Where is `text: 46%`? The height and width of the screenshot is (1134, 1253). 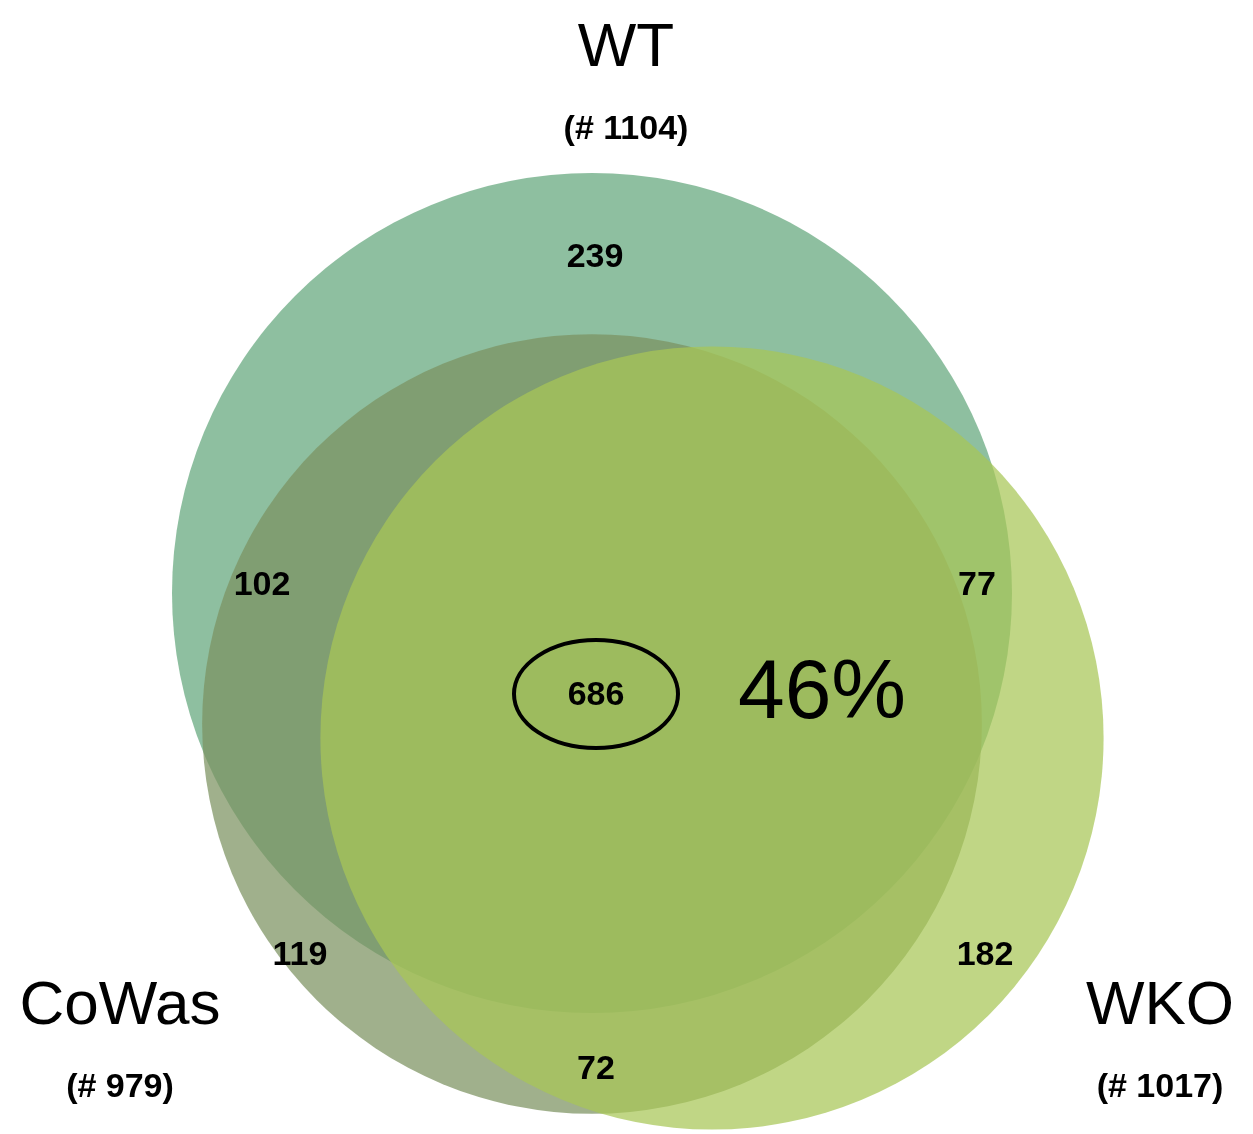
text: 46% is located at coordinates (822, 689).